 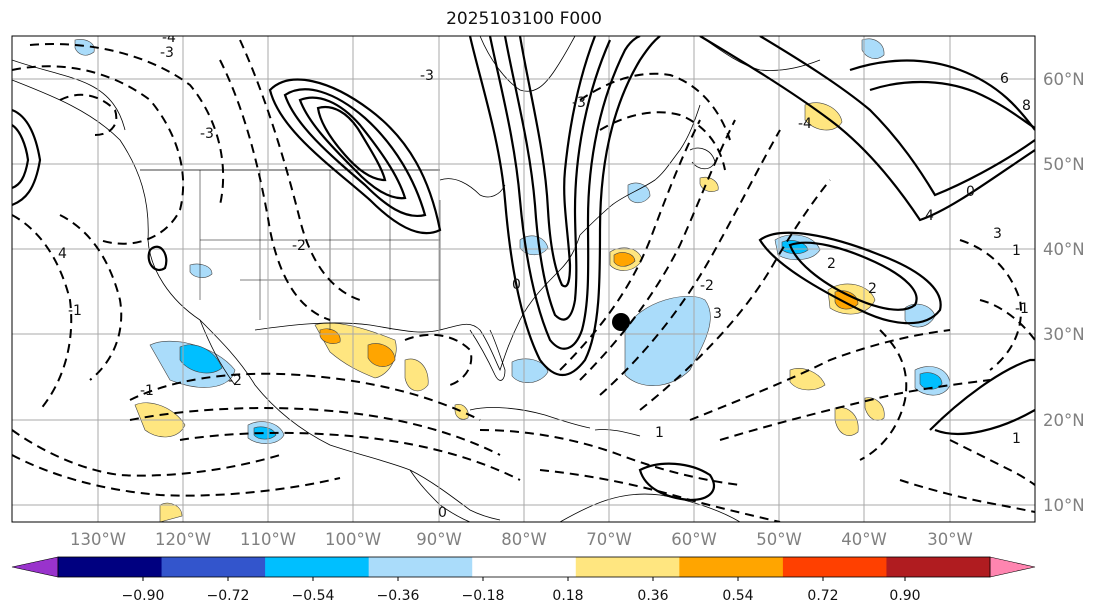 What do you see at coordinates (439, 539) in the screenshot?
I see `longitude-label: 90°W` at bounding box center [439, 539].